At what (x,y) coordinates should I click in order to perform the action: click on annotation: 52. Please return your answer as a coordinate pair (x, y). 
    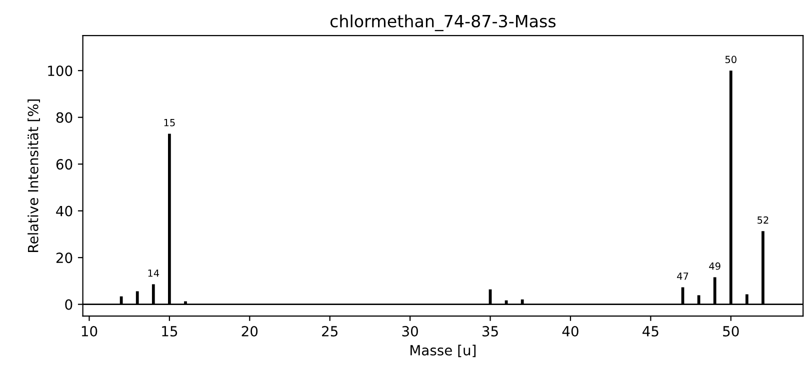
    Looking at the image, I should click on (763, 220).